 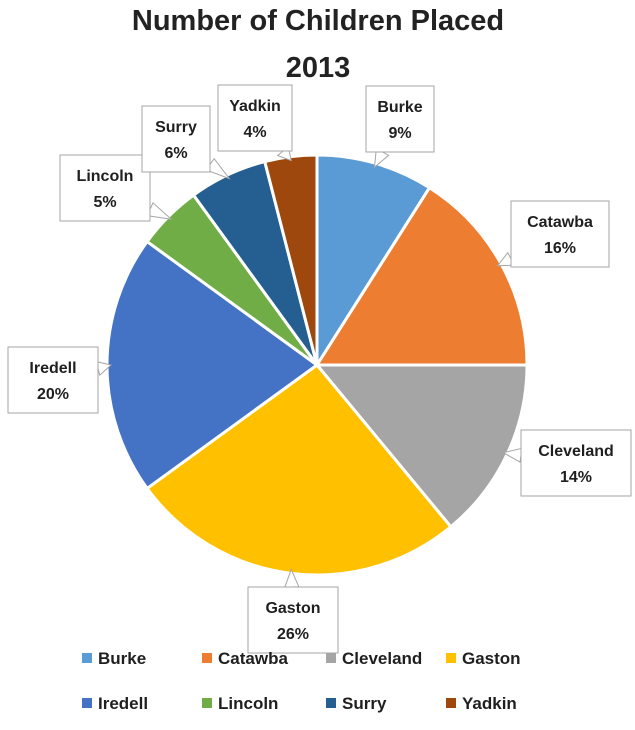 I want to click on data-label-category: Lincoln, so click(x=105, y=176).